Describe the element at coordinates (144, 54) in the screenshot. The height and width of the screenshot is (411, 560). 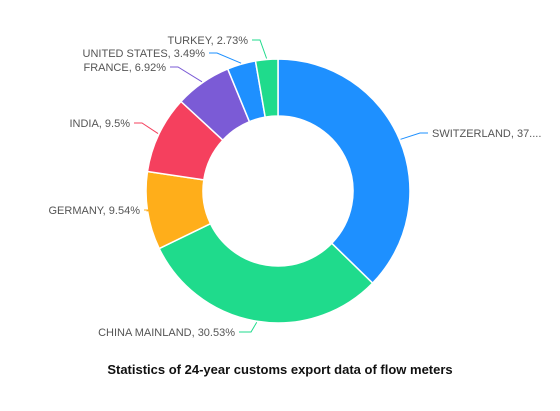
I see `slice-label: UNITED STATES, 3.49%` at that location.